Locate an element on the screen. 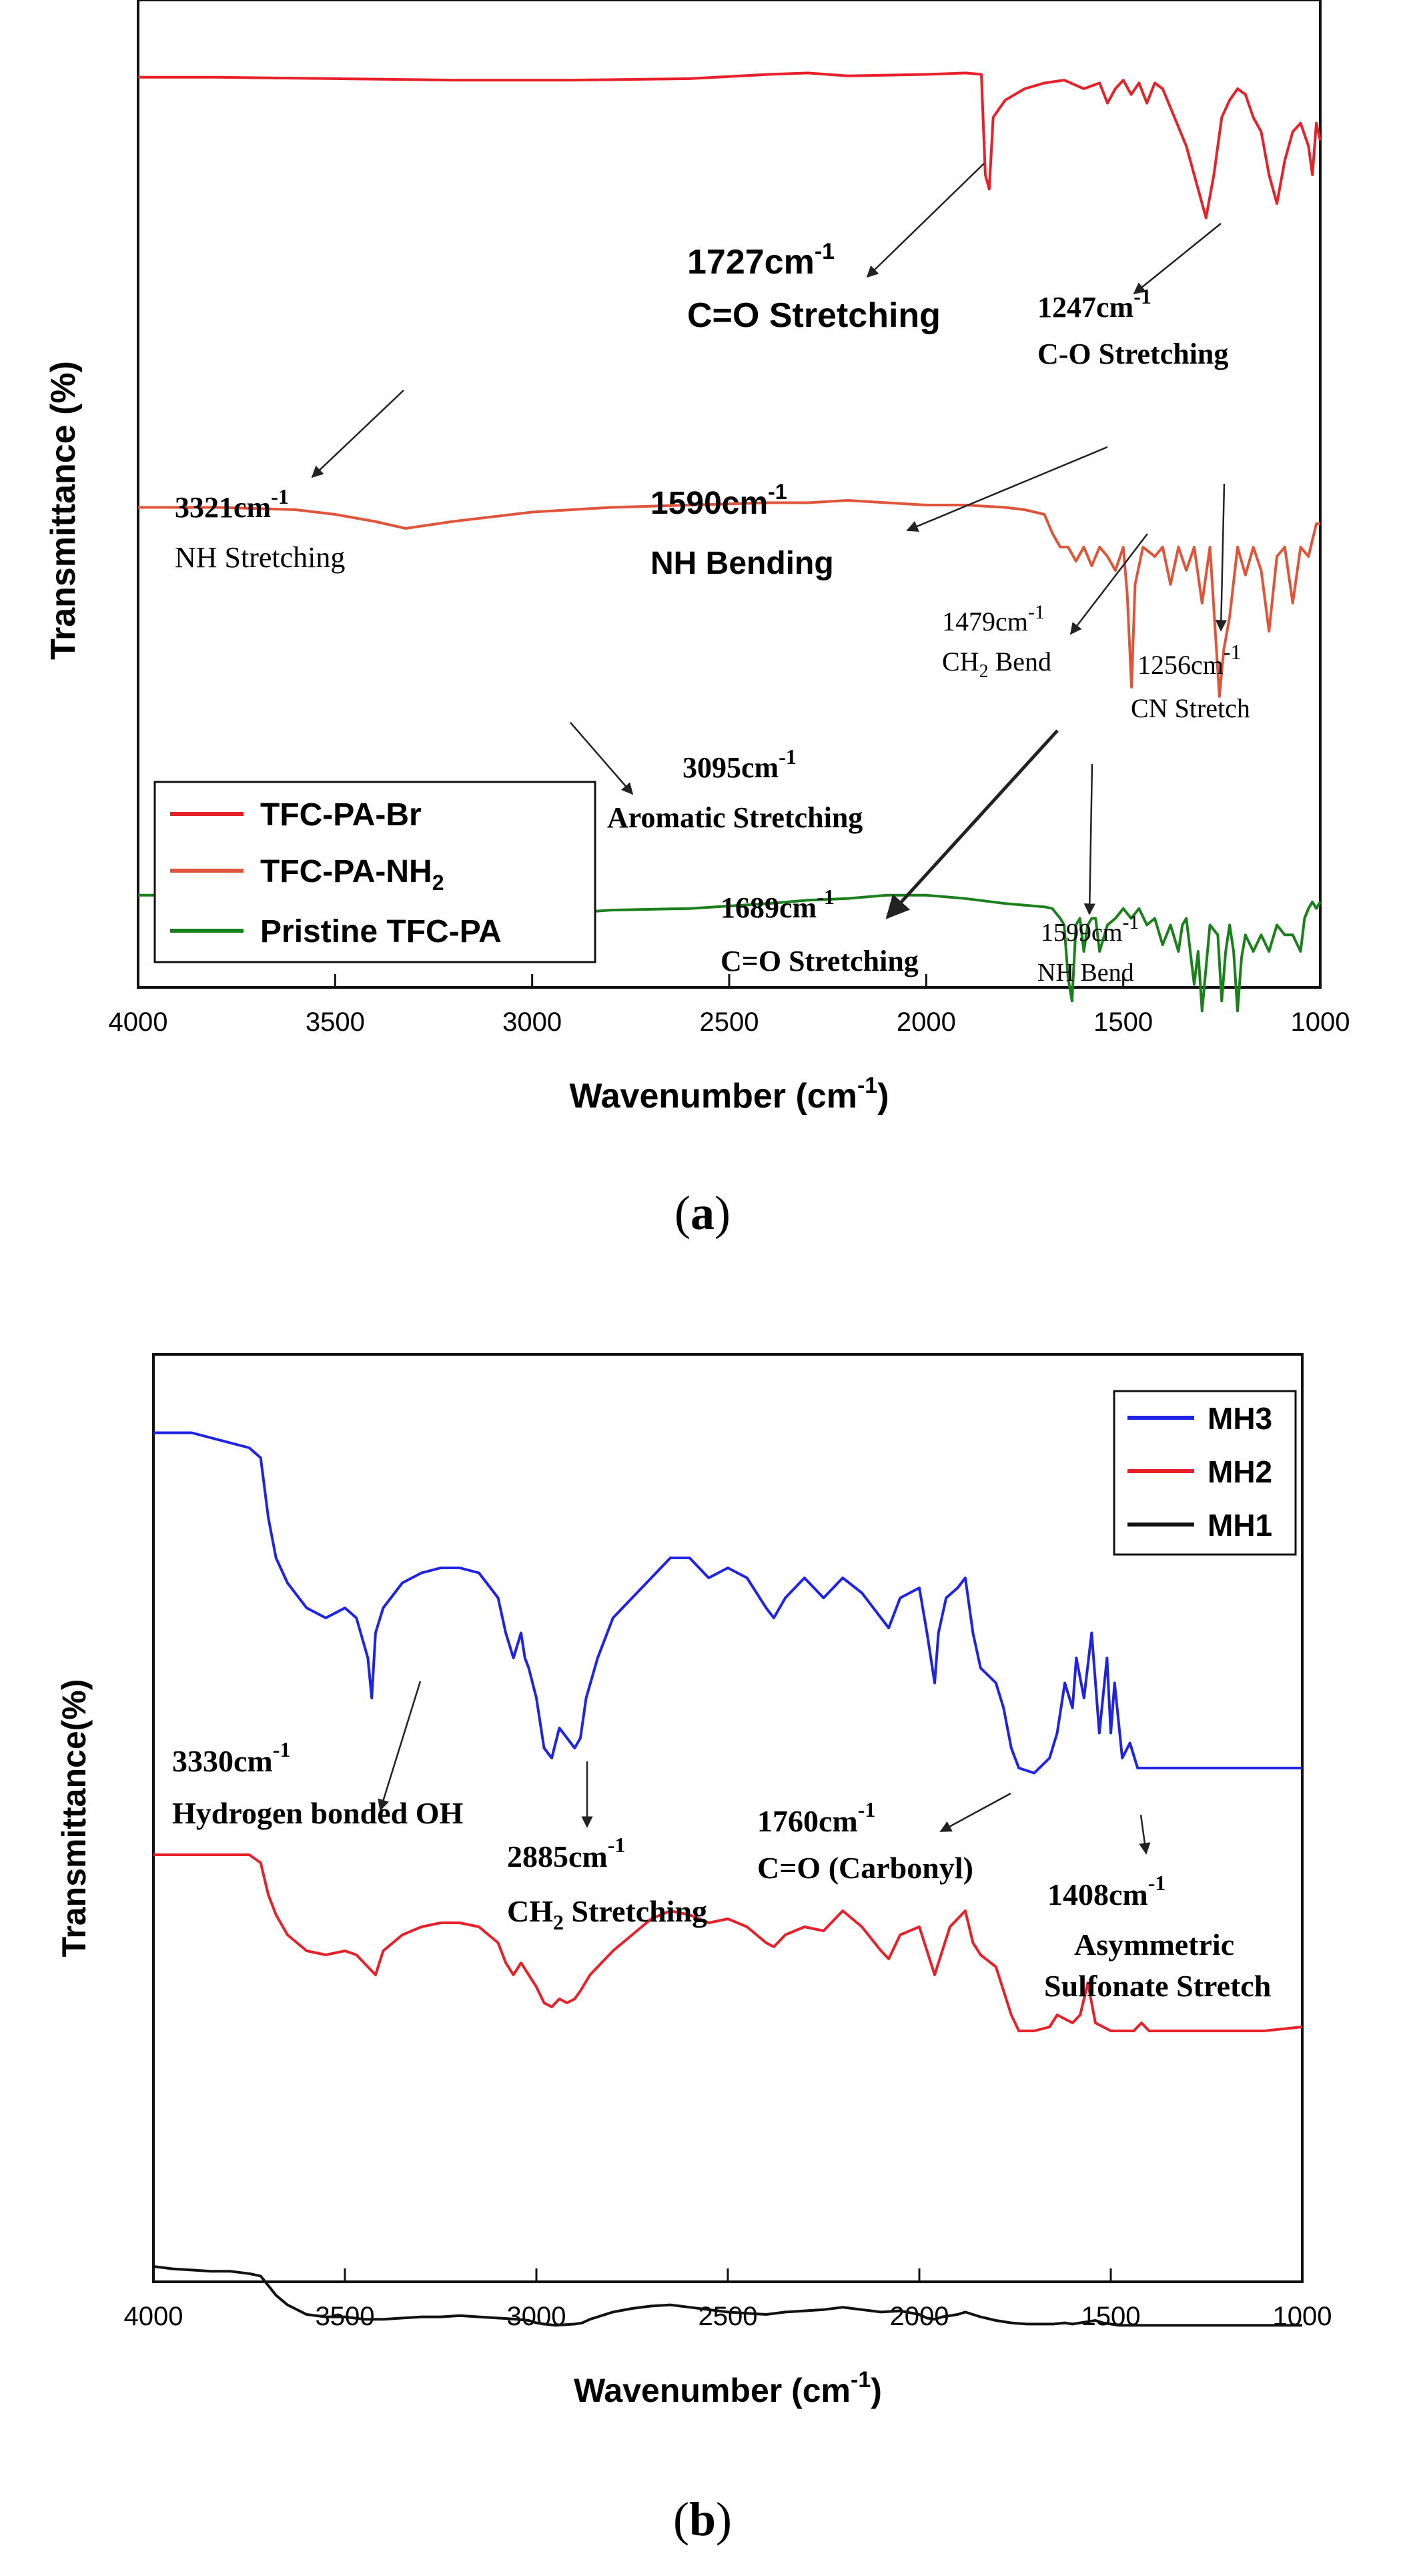  x-tick-label-3500: 3500 is located at coordinates (335, 1022).